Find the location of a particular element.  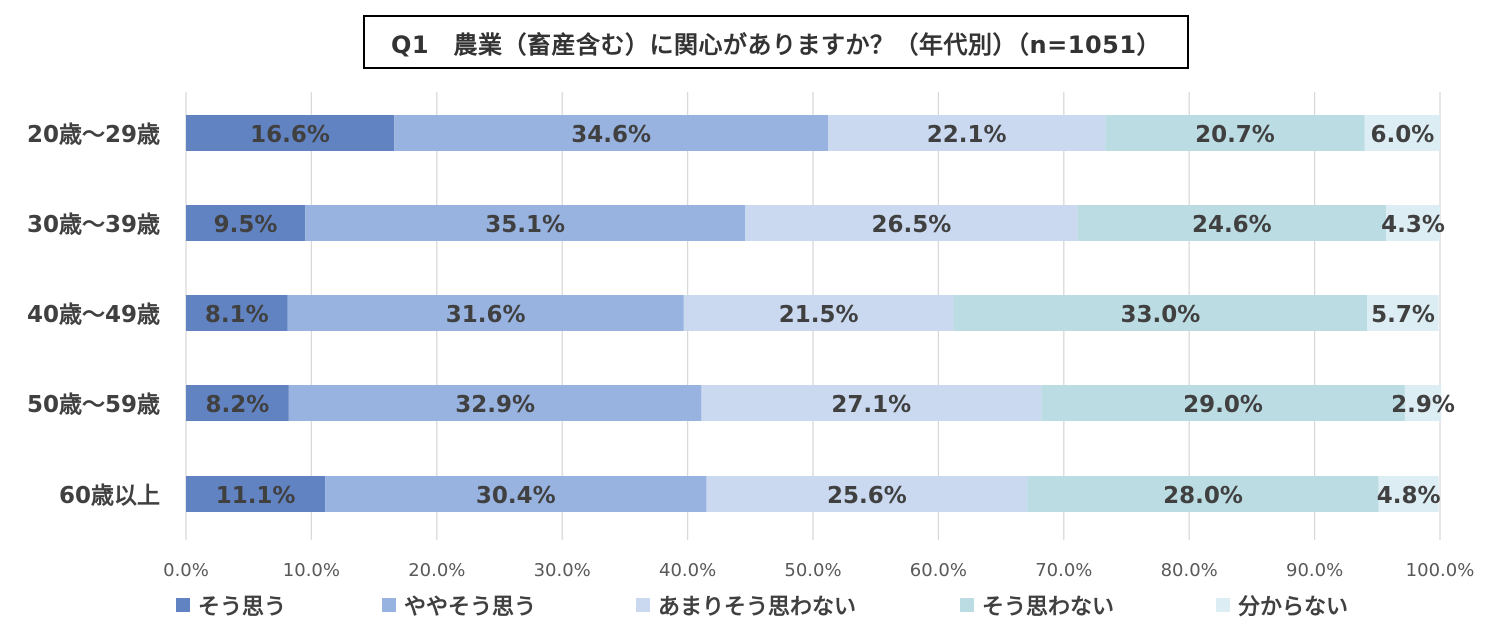

x-tick-label: 40.0% is located at coordinates (687, 570).